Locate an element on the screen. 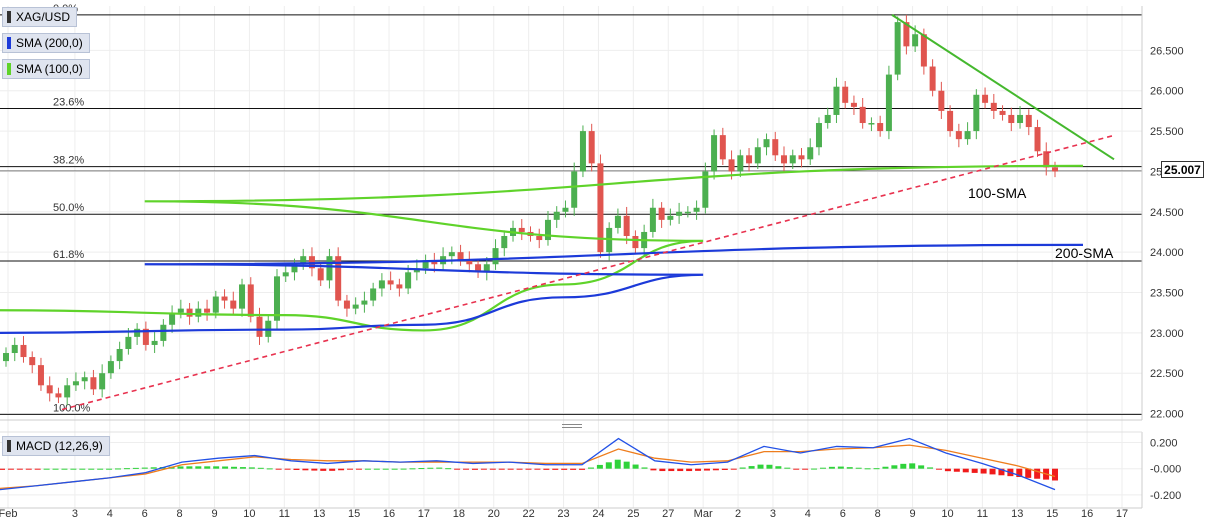 The height and width of the screenshot is (526, 1207). x-tick-label: 11 is located at coordinates (982, 514).